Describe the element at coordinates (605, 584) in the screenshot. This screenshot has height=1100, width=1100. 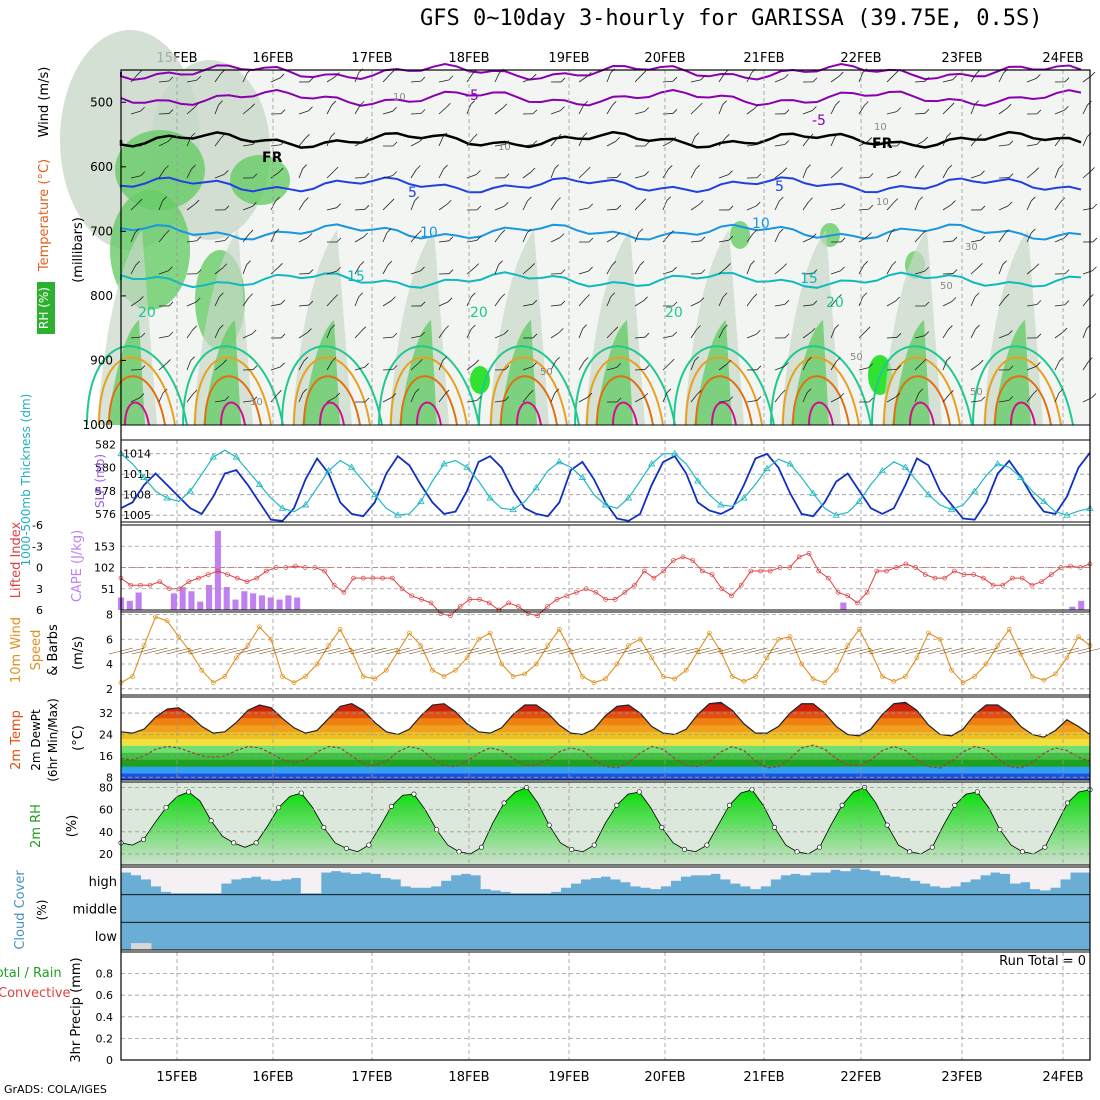
I see `li-series` at that location.